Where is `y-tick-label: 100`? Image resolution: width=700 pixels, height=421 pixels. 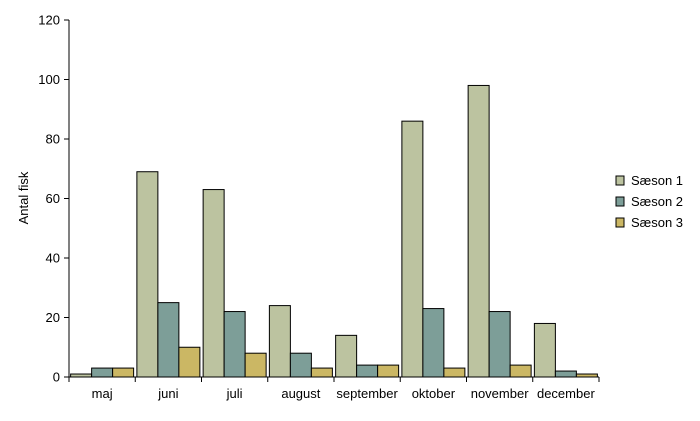
y-tick-label: 100 is located at coordinates (49, 79).